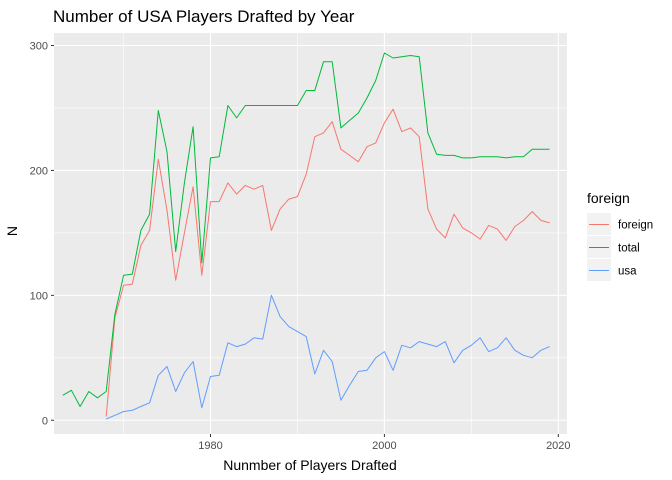 This screenshot has width=672, height=480. I want to click on legend-label-total: total, so click(629, 249).